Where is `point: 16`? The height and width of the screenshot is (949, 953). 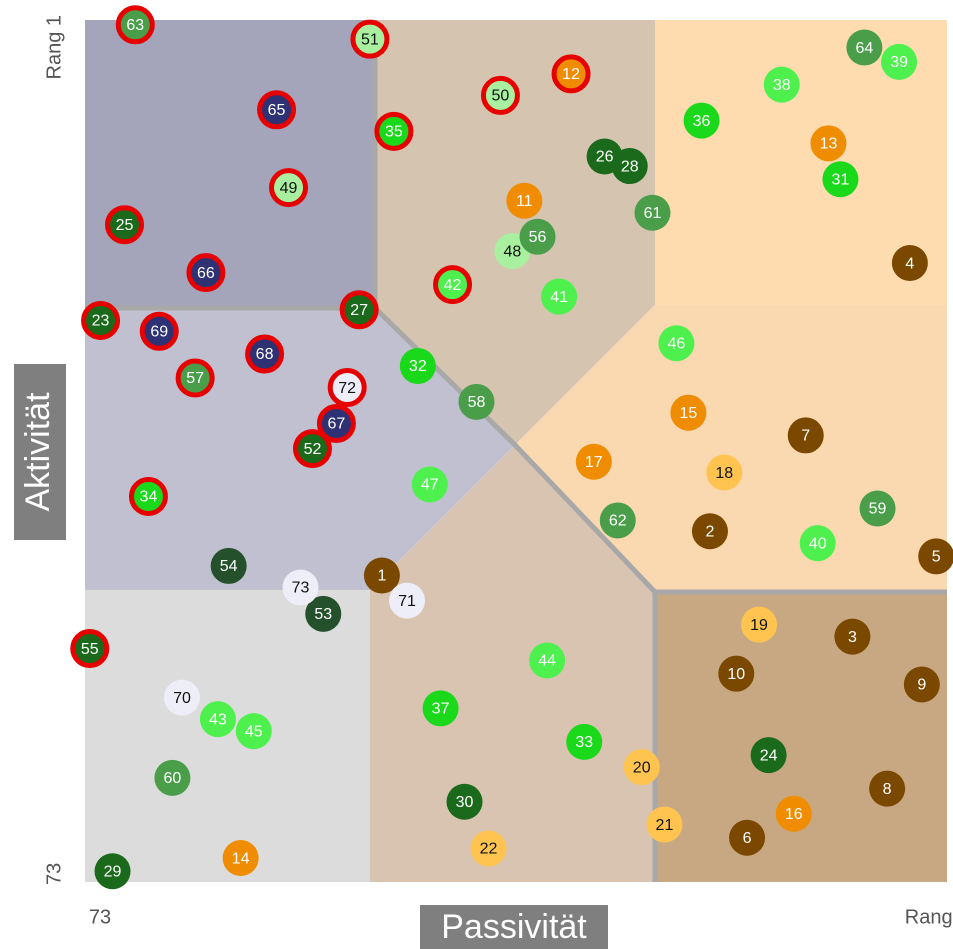 point: 16 is located at coordinates (793, 813).